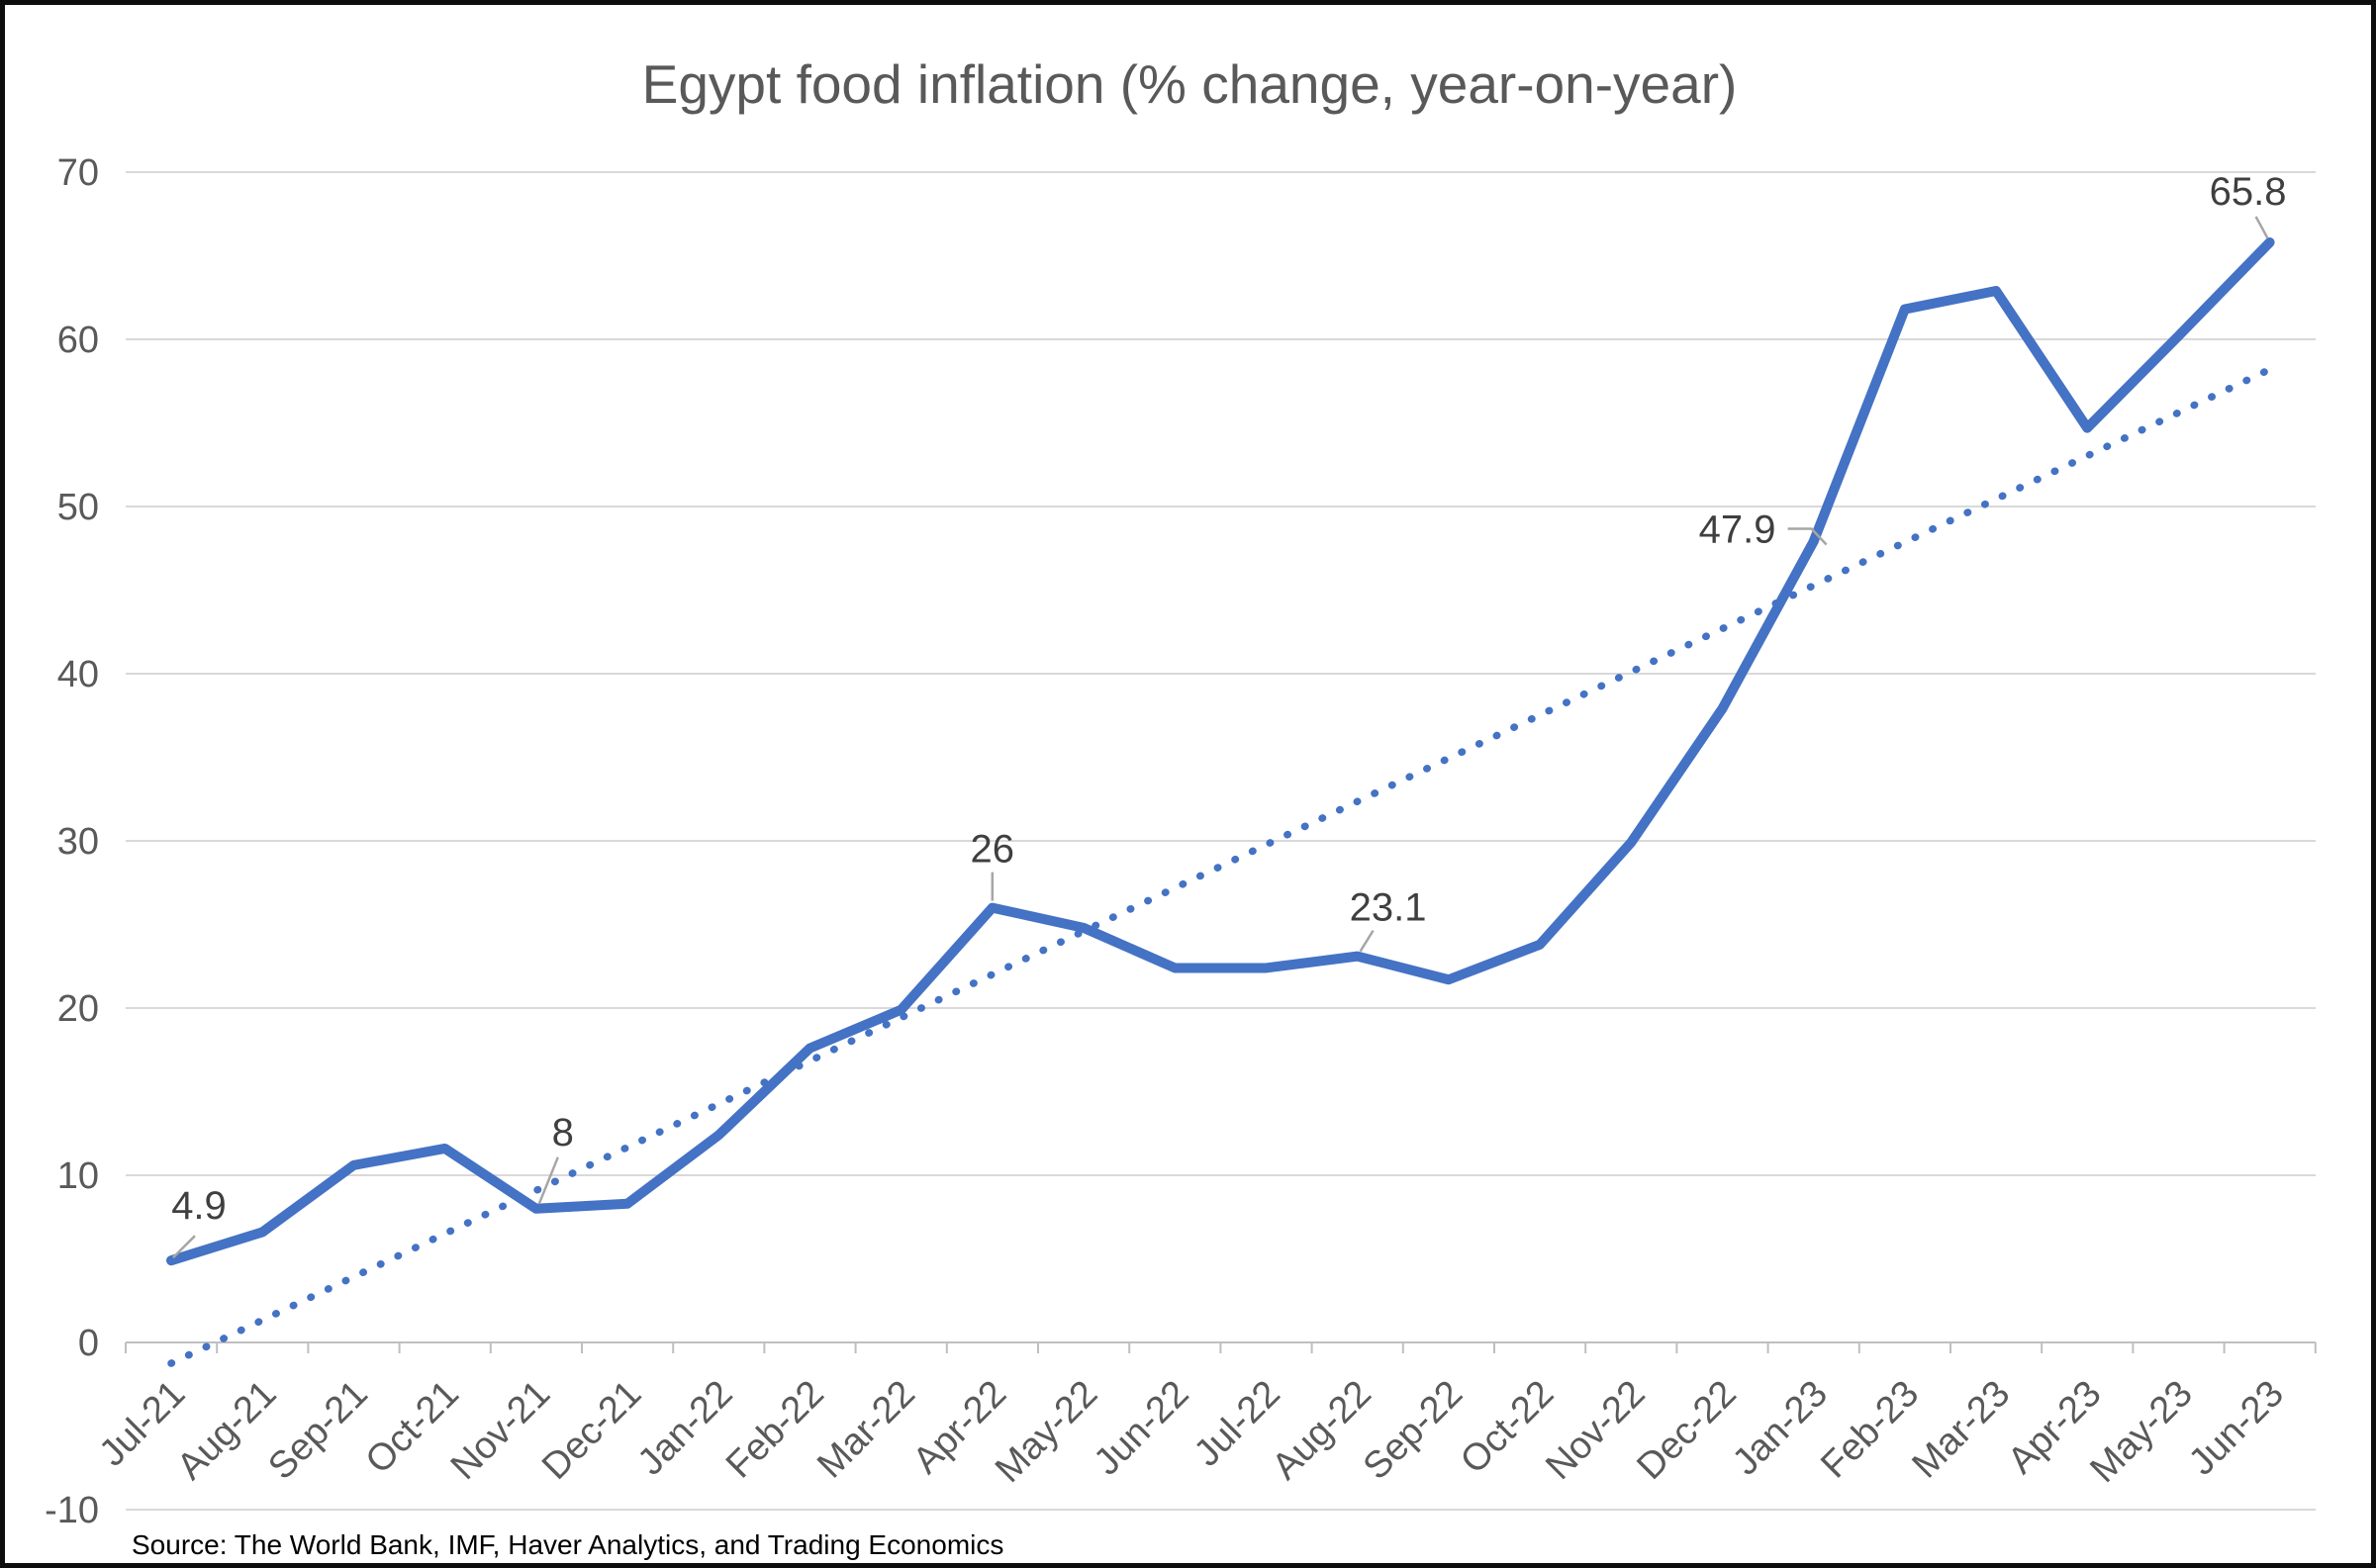 Image resolution: width=2376 pixels, height=1568 pixels. I want to click on y-axis-label: 10, so click(78, 1176).